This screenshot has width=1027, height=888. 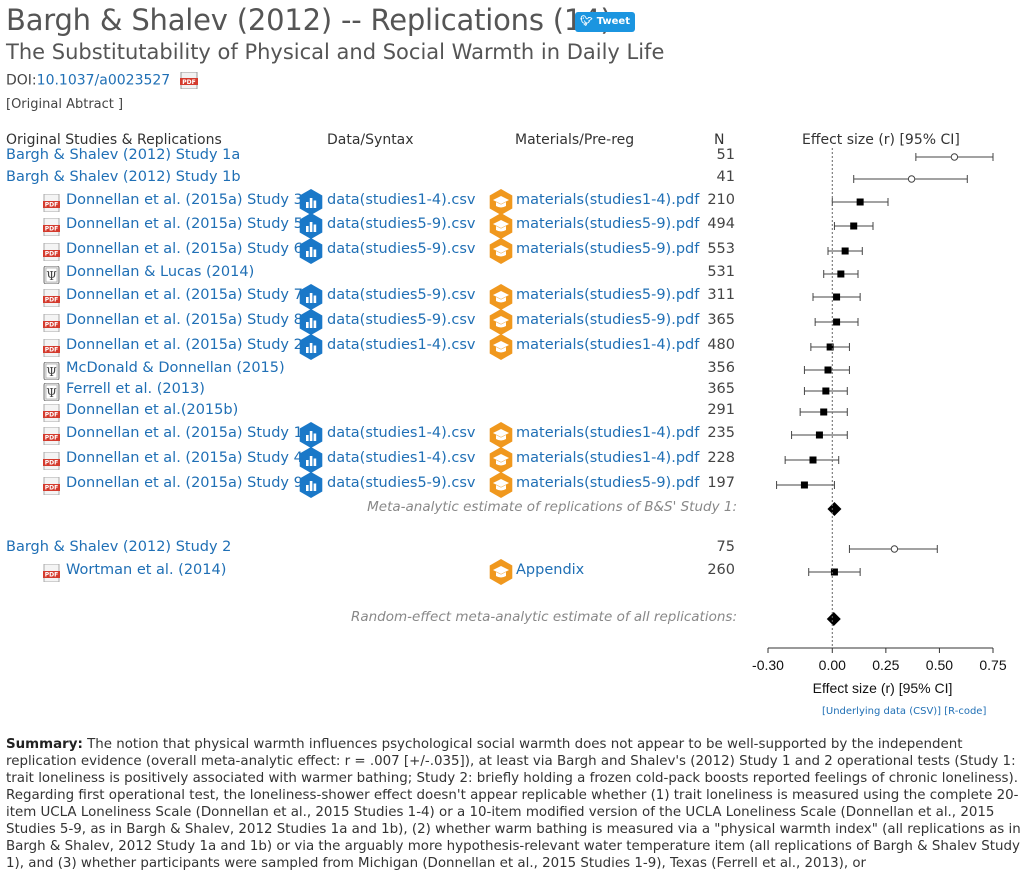 I want to click on sample-size: 41, so click(x=725, y=177).